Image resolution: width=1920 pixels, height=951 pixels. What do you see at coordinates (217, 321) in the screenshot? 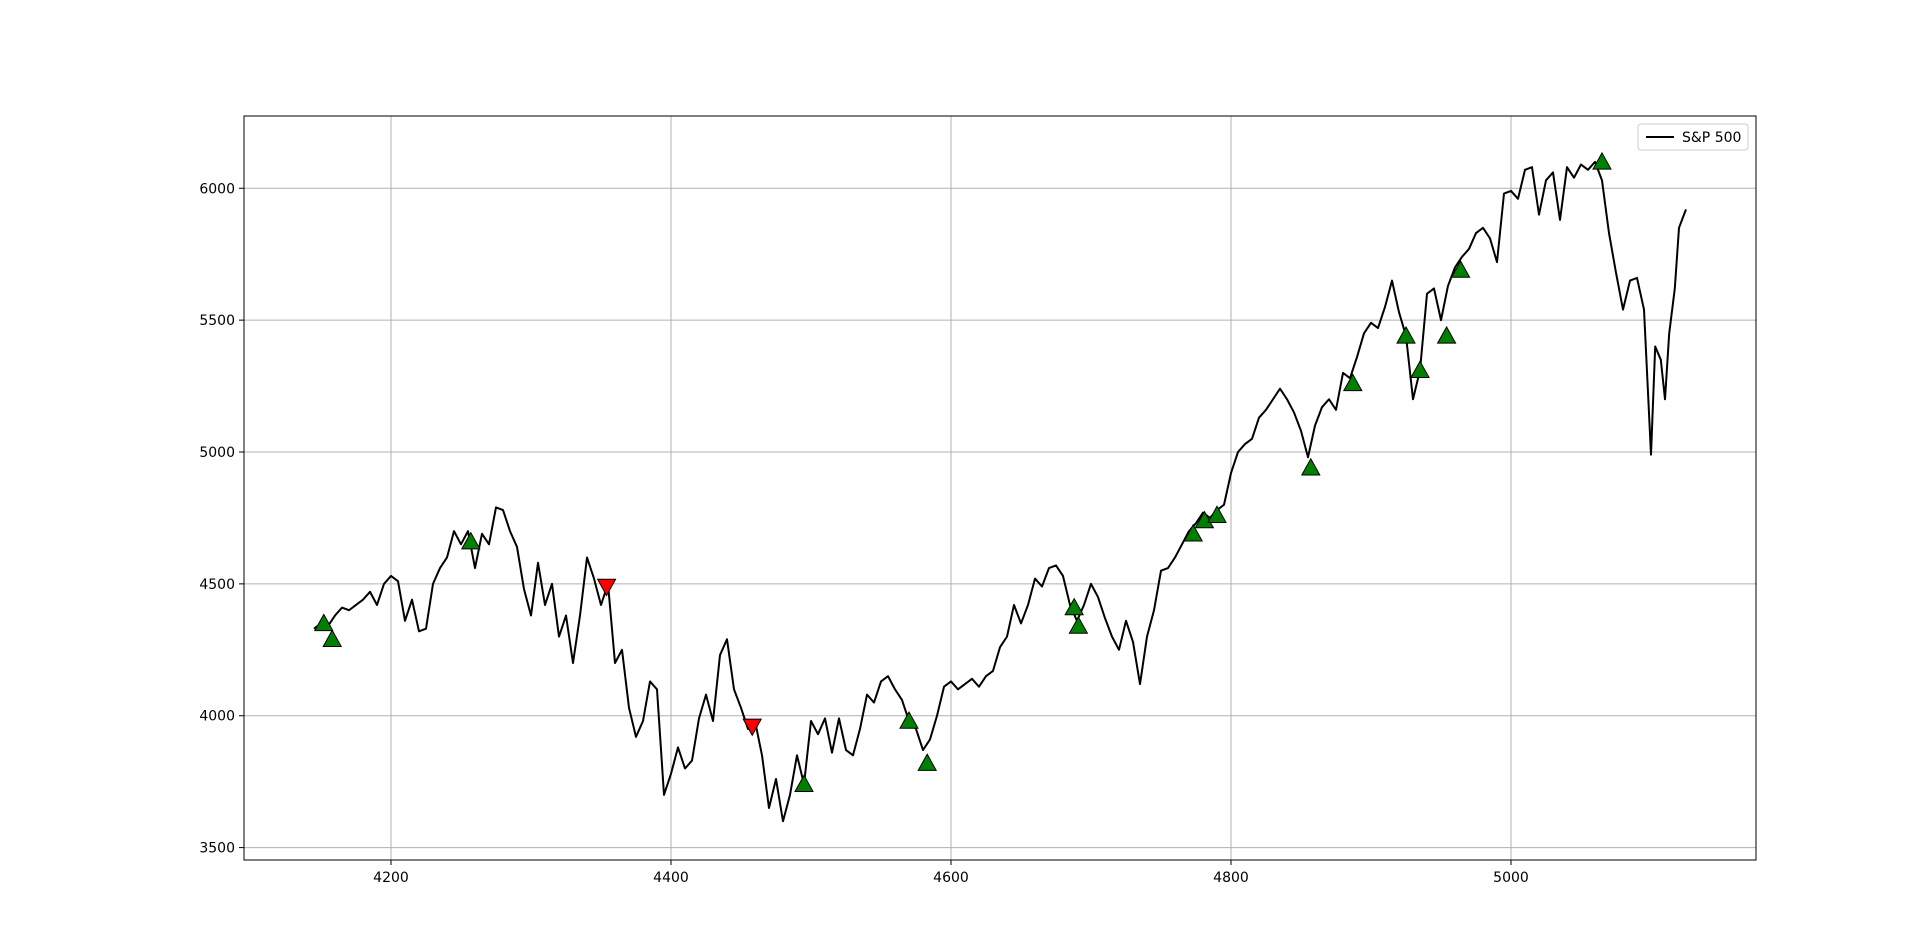
I see `y-tick-label: 5500` at bounding box center [217, 321].